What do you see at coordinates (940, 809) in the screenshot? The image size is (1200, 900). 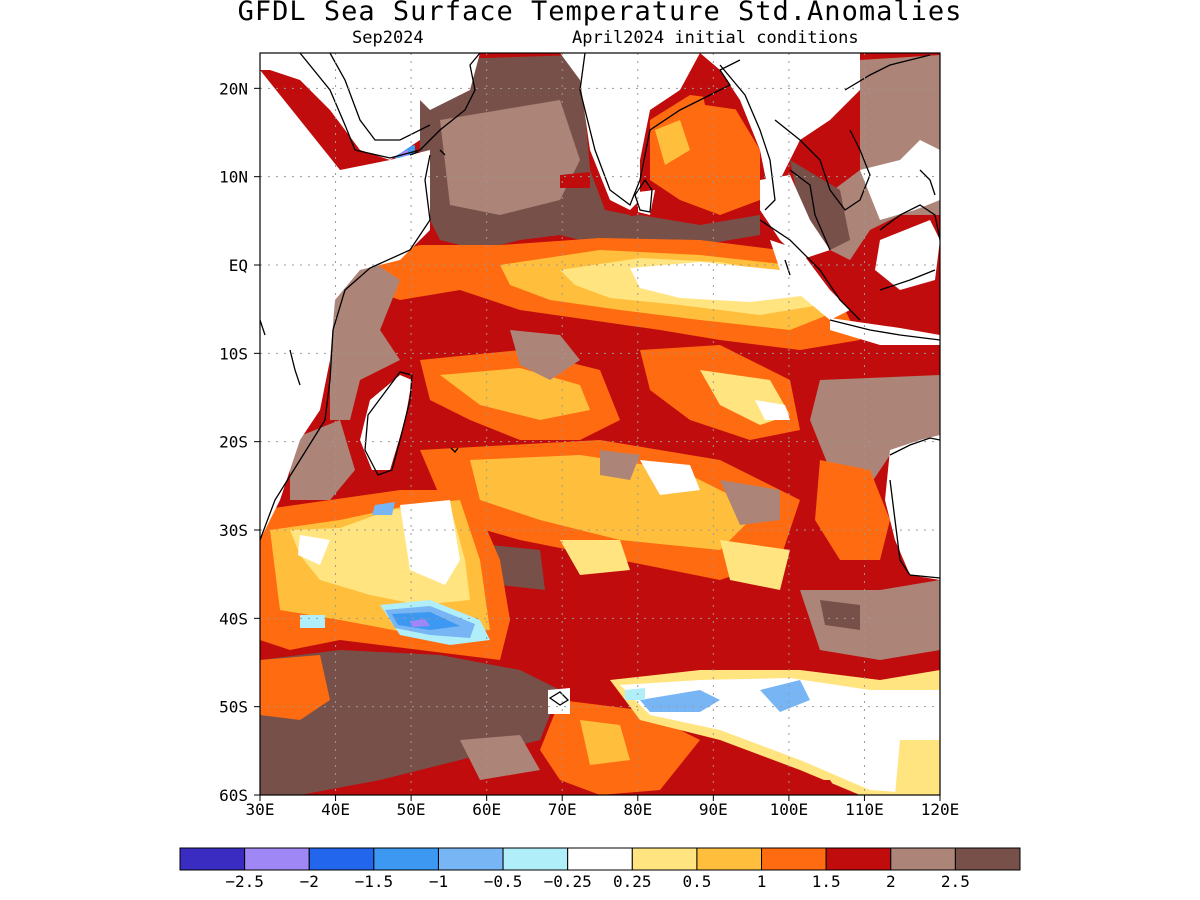 I see `lon-tick-label: 120E` at bounding box center [940, 809].